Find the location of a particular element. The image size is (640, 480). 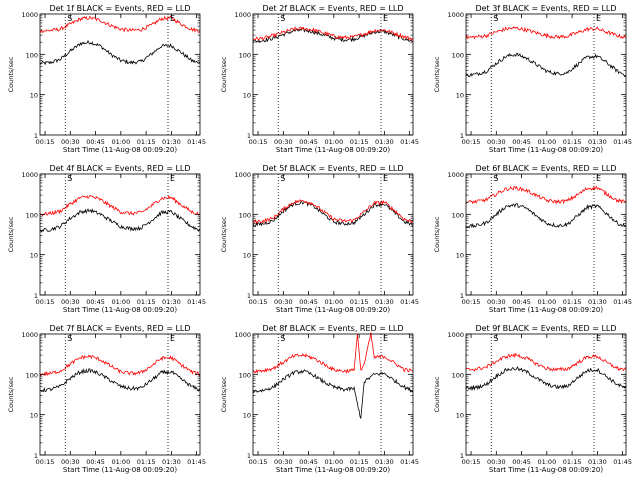

panel-title: Det 2f BLACK = Events, RED = LLD is located at coordinates (332, 8).